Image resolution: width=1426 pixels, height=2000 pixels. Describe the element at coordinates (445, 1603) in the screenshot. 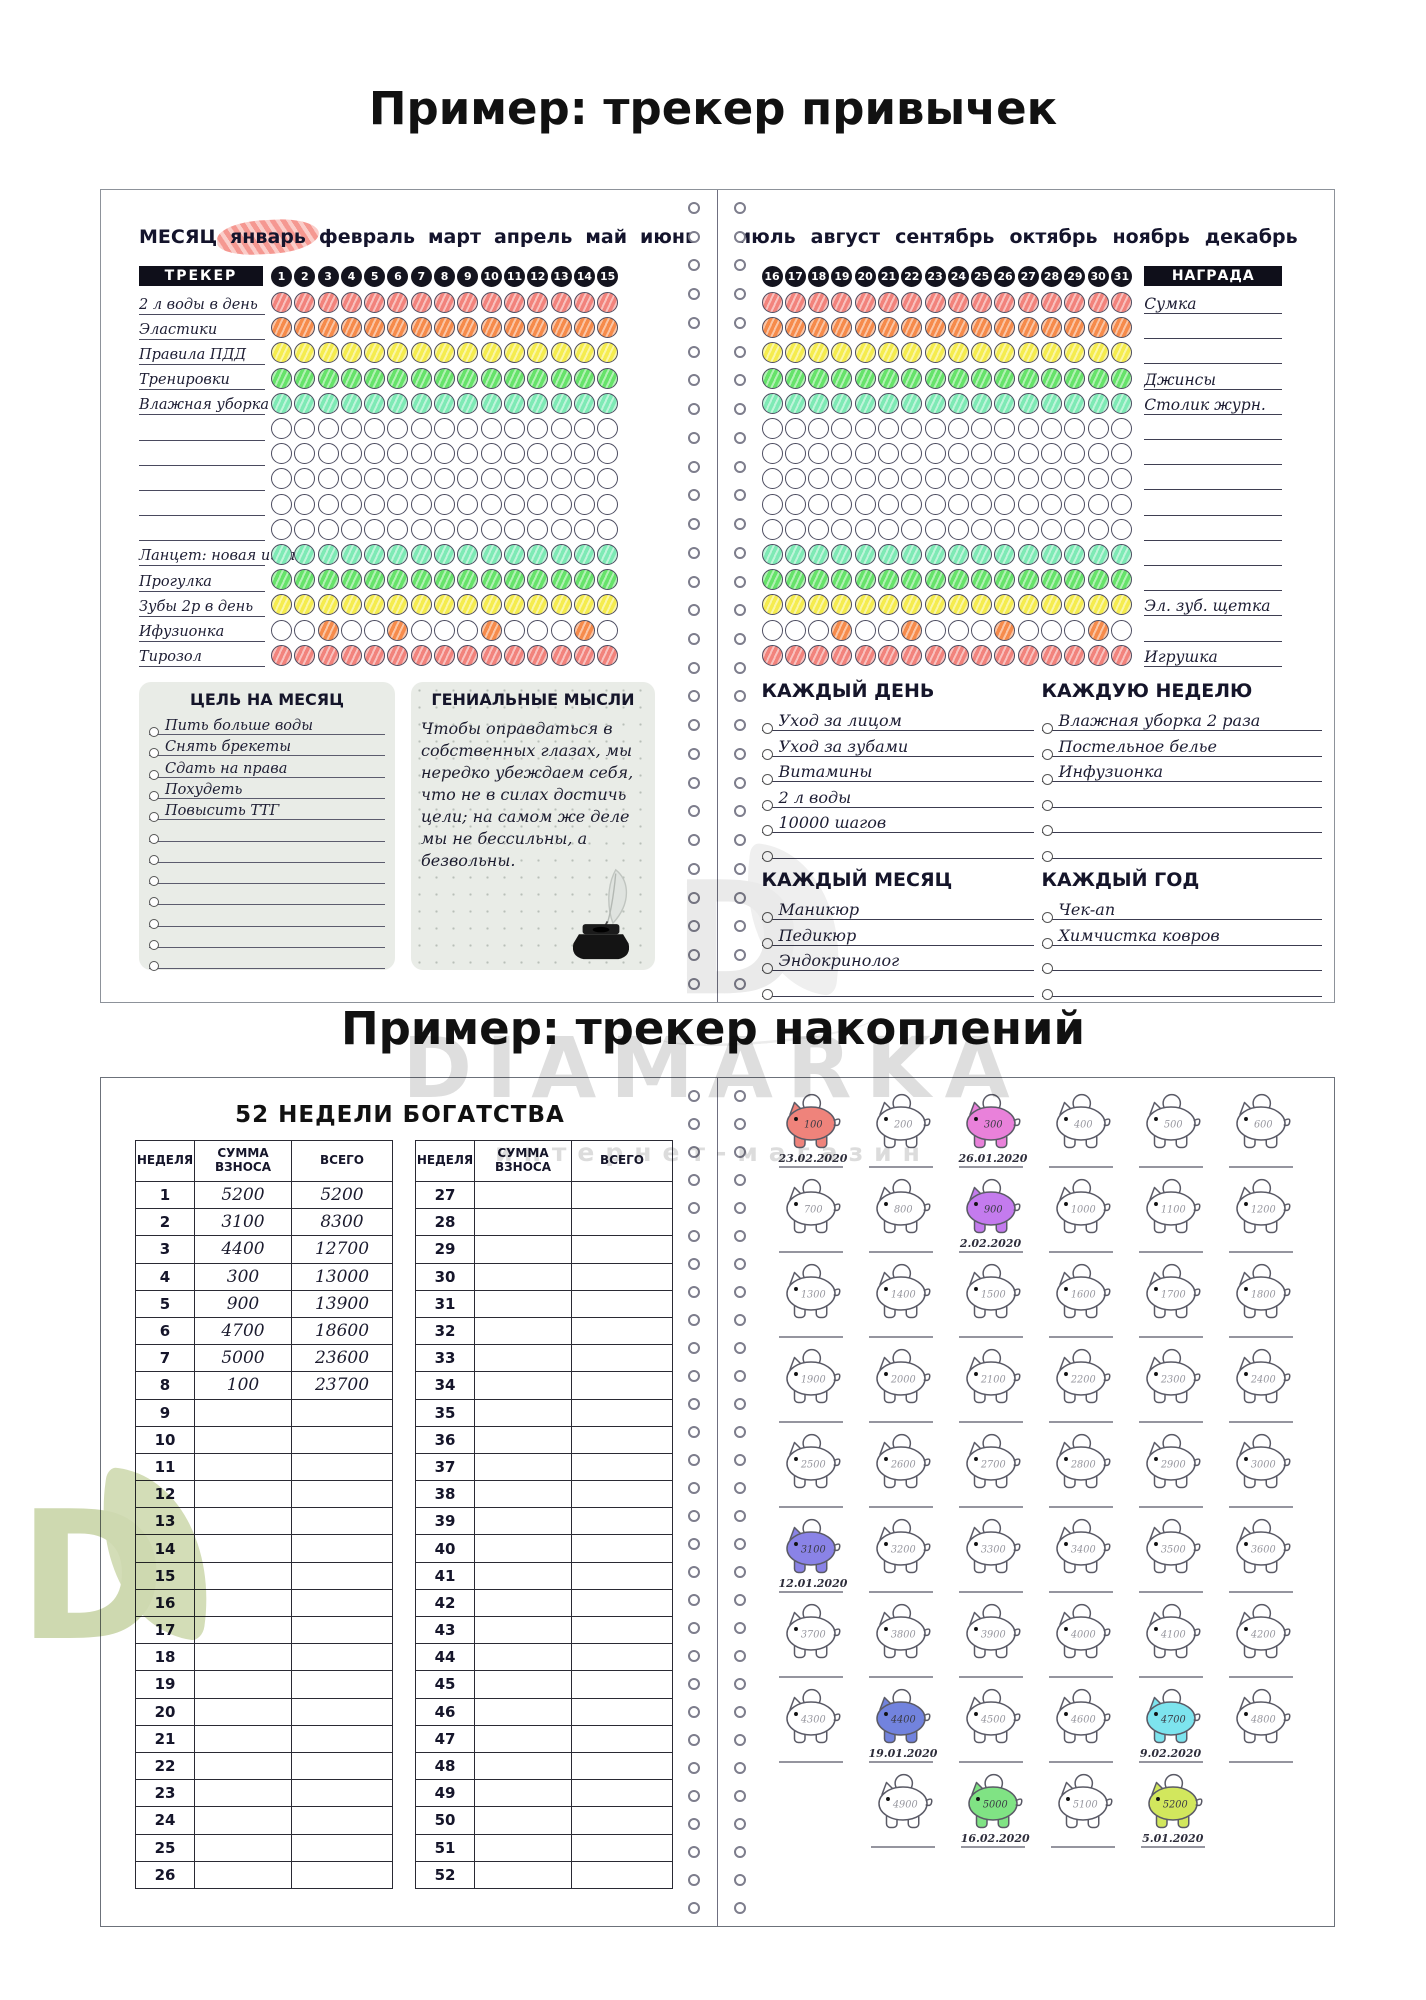

I see `week-number: 42` at that location.